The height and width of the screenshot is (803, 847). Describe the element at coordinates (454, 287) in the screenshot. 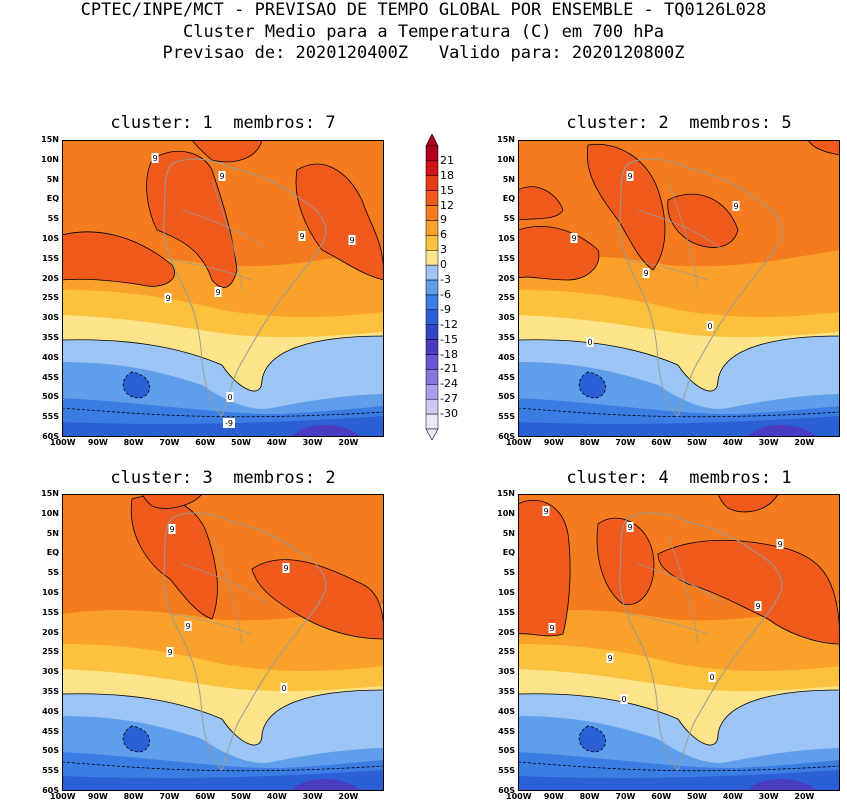

I see `color-scale-legend: 21 18 15 12 9 6 3 0 -3 -6 -9 -12 -15 -18 -21 -24 -27 -30` at that location.